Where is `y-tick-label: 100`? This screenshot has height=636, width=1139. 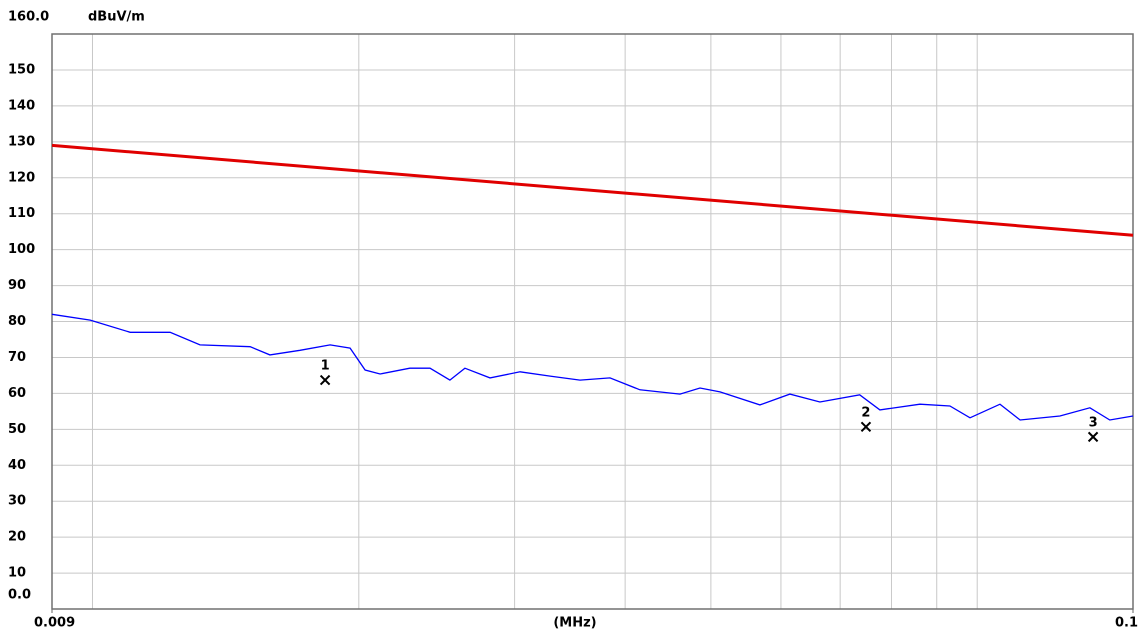
y-tick-label: 100 is located at coordinates (21, 249).